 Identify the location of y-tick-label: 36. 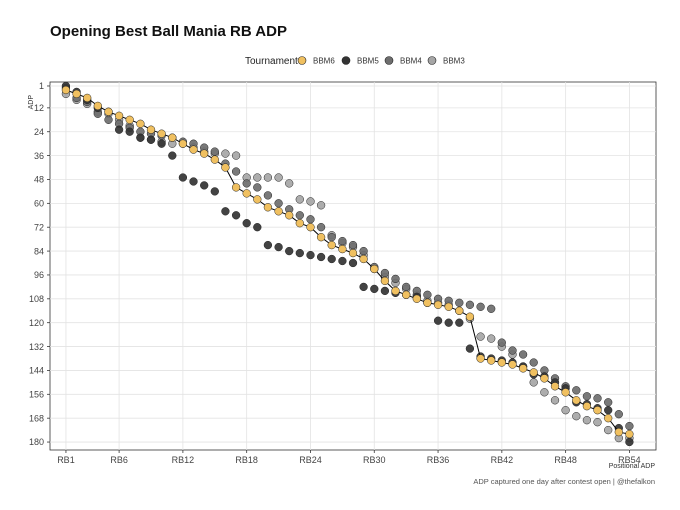
(39, 156).